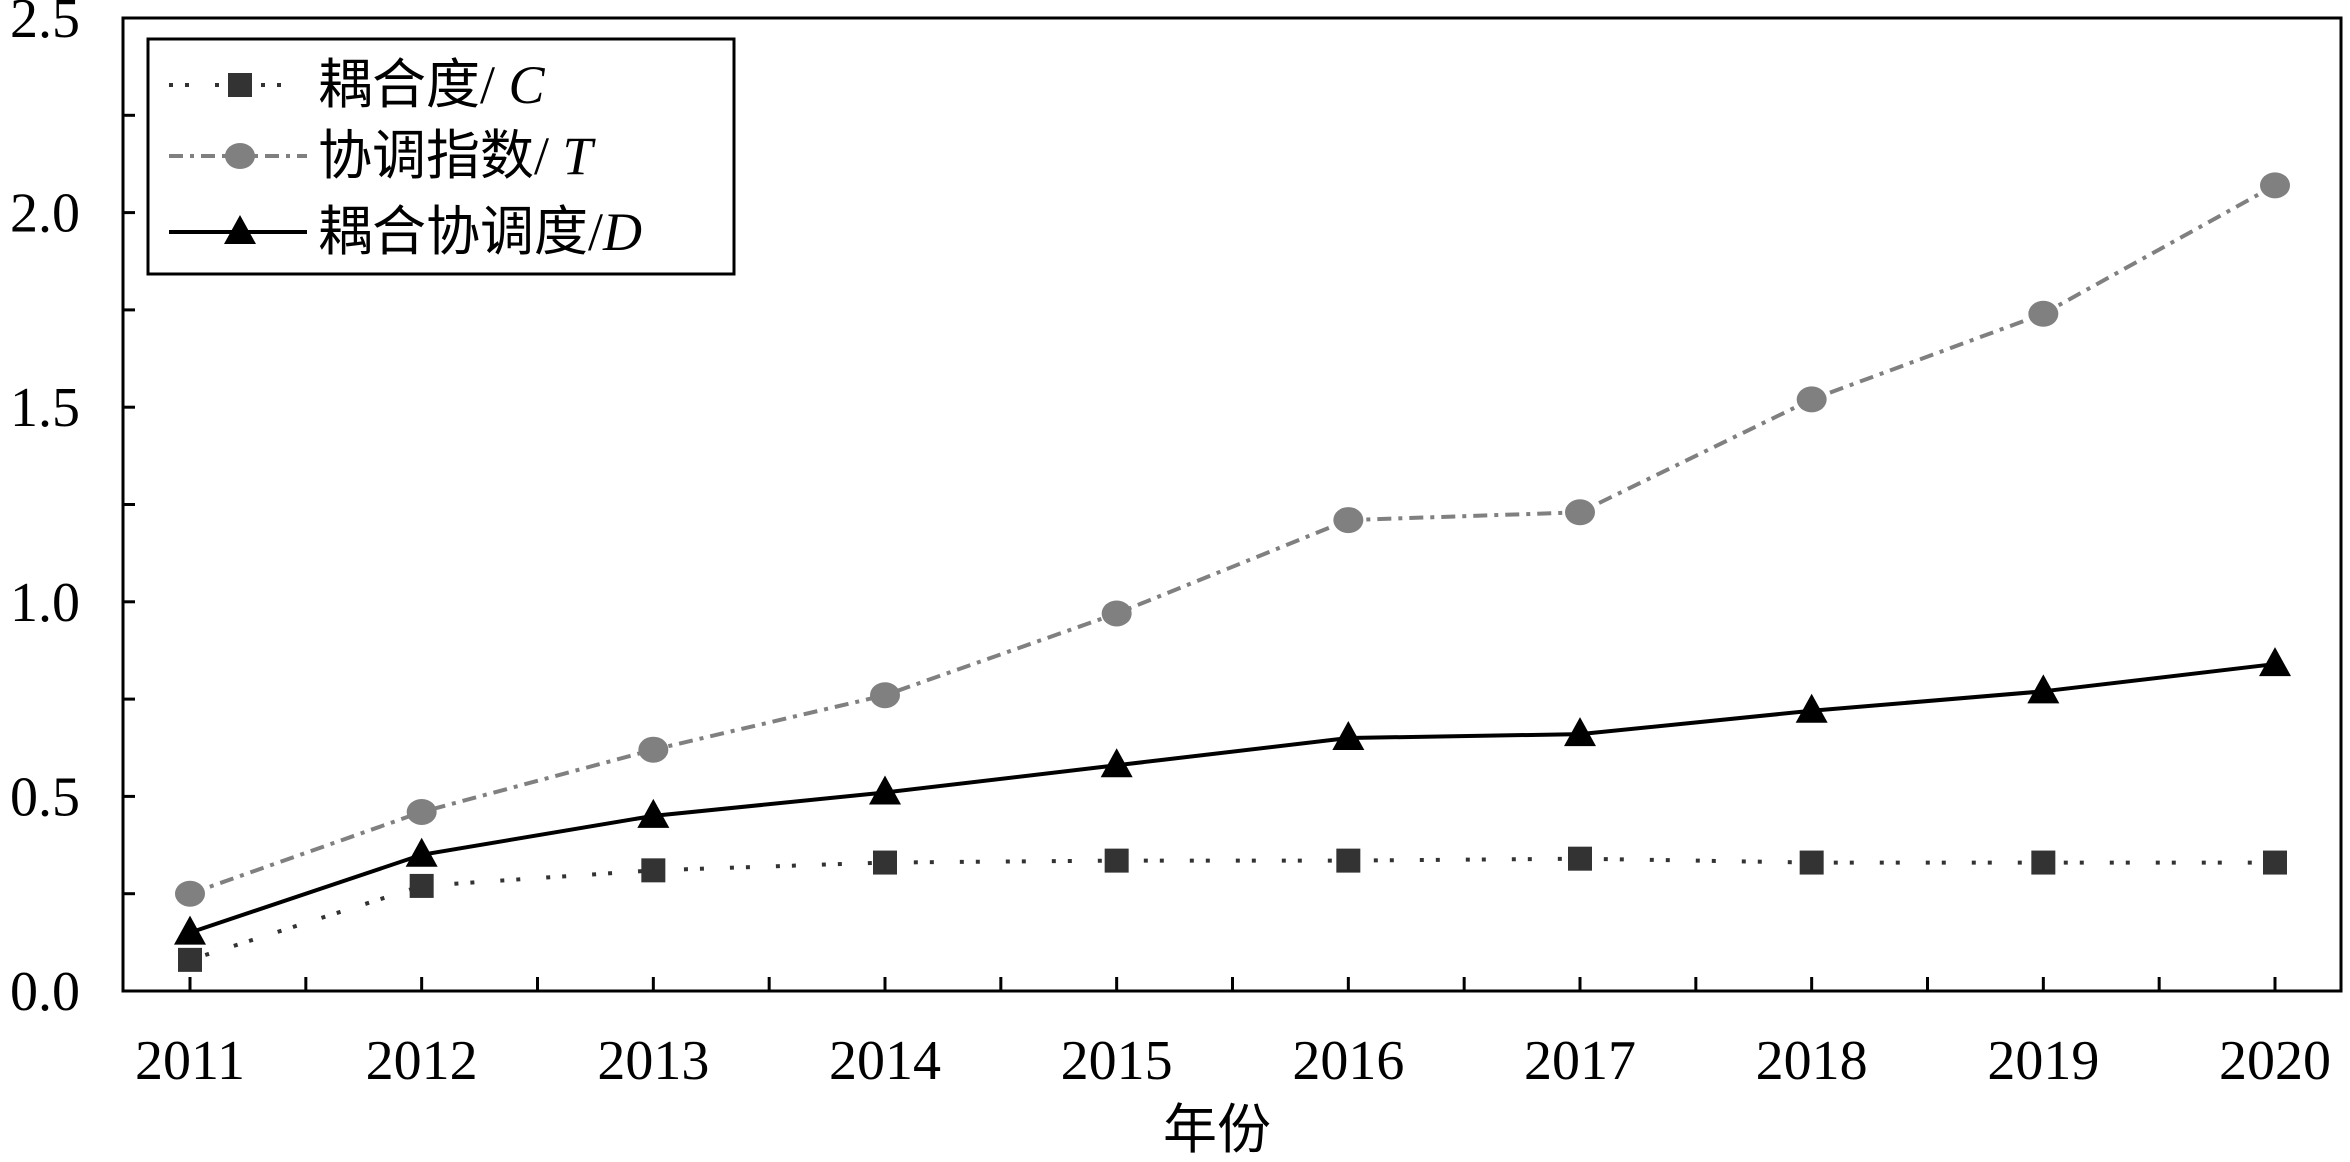 This screenshot has height=1162, width=2350. I want to click on x-tick-label: 2015, so click(1117, 1061).